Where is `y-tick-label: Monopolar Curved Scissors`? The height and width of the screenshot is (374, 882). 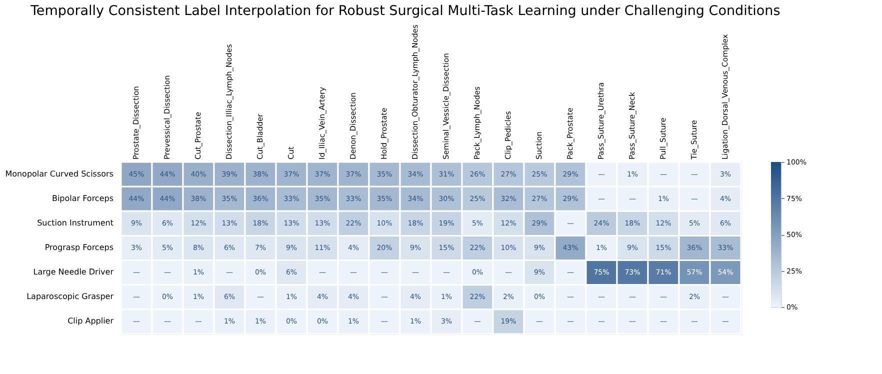
y-tick-label: Monopolar Curved Scissors is located at coordinates (59, 173).